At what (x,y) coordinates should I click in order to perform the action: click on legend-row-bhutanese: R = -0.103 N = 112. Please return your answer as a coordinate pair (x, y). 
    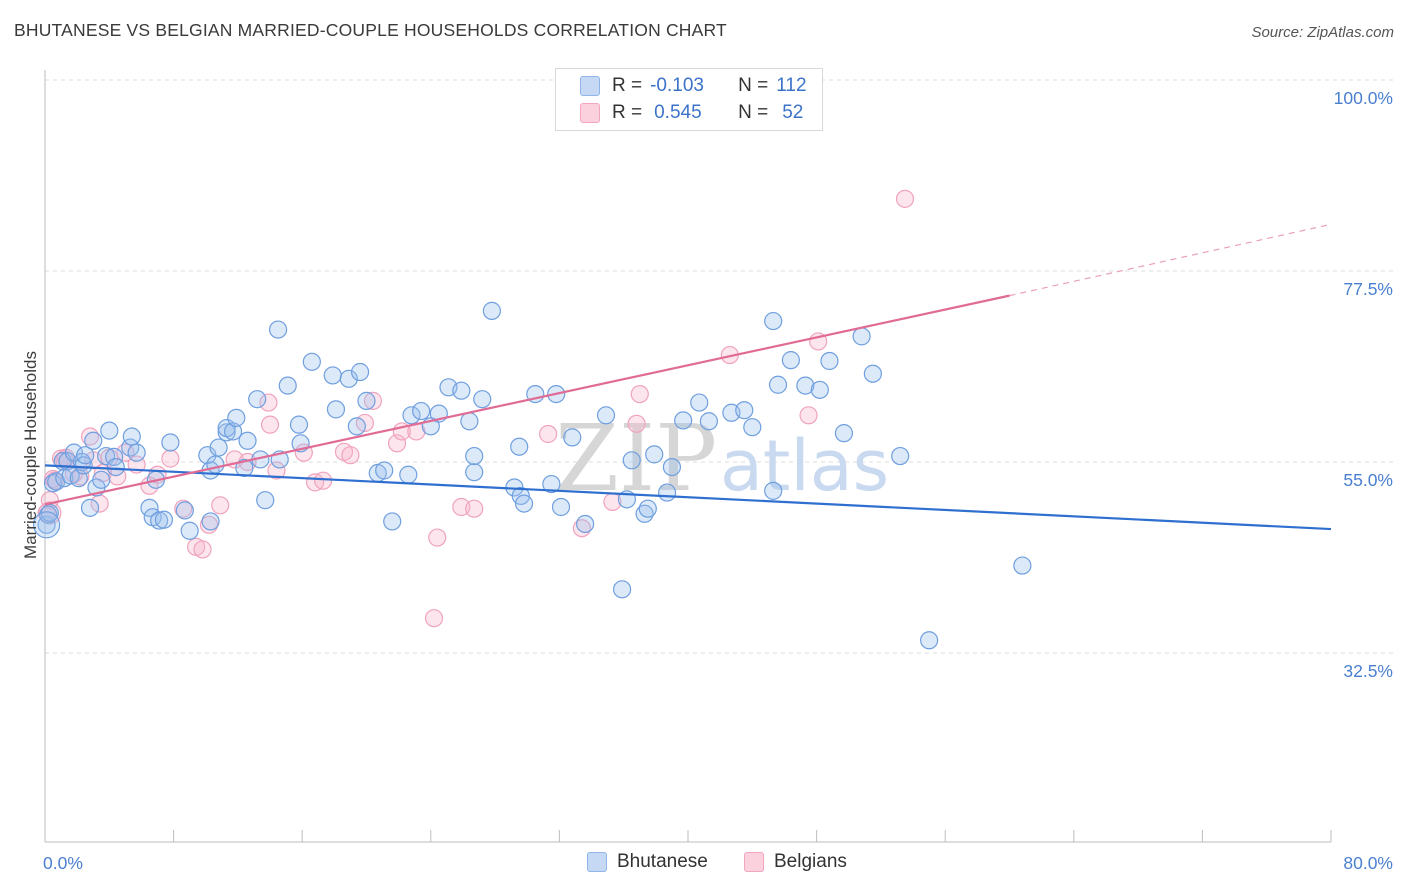
    Looking at the image, I should click on (693, 86).